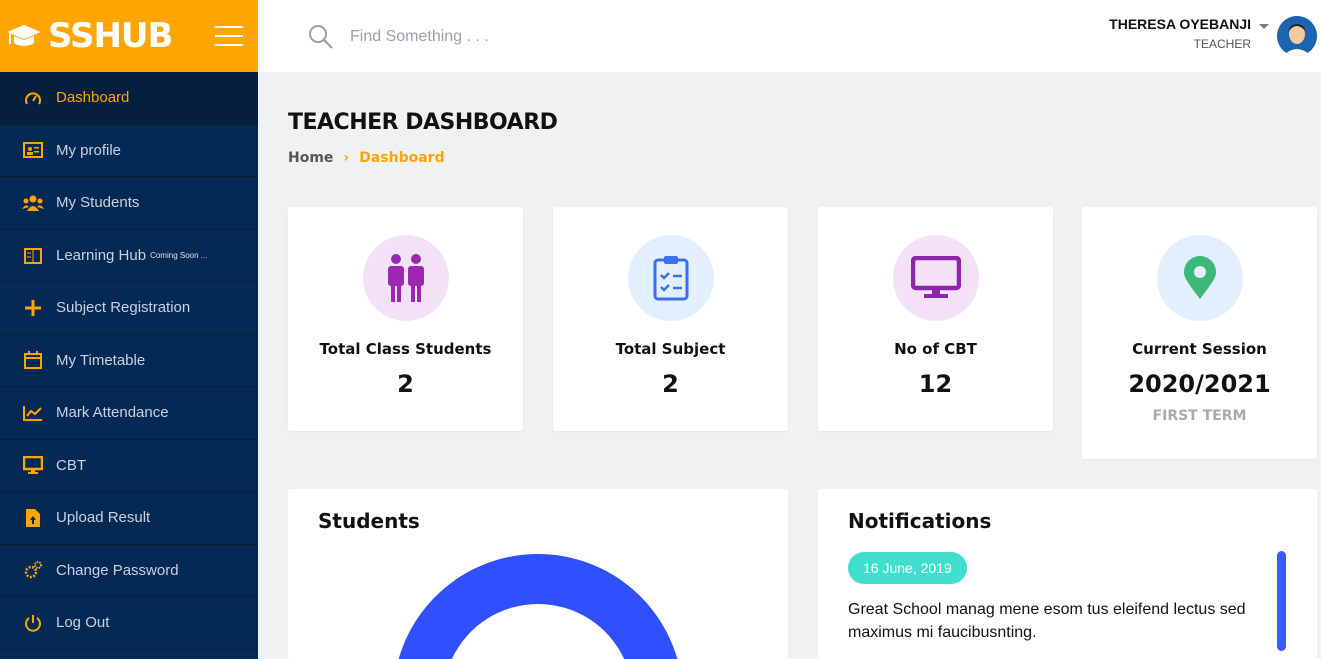  I want to click on breadcrumb: Home › Dashboard, so click(366, 158).